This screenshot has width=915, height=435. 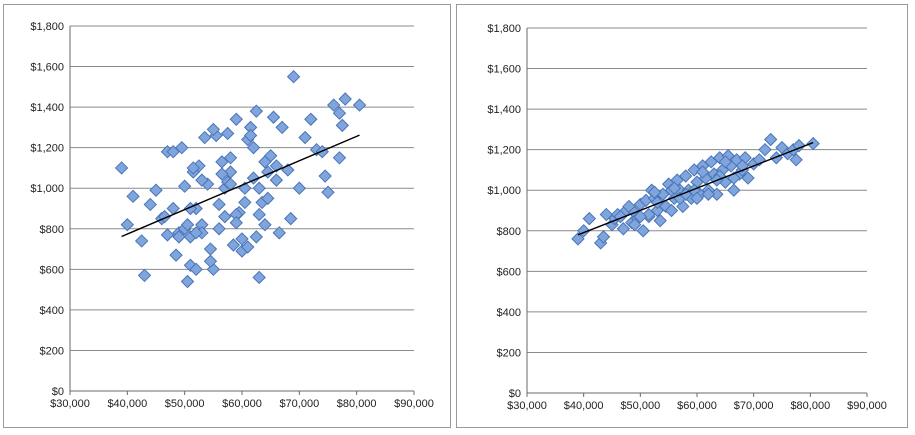 I want to click on y-tick-label: $400, so click(x=509, y=313).